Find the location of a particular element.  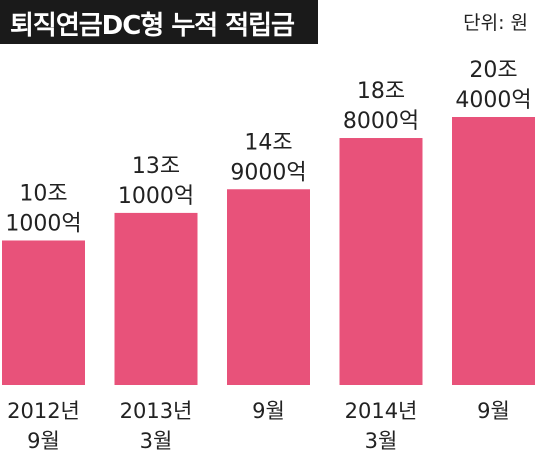

value-label-1-line-1: 10조 is located at coordinates (43, 193).